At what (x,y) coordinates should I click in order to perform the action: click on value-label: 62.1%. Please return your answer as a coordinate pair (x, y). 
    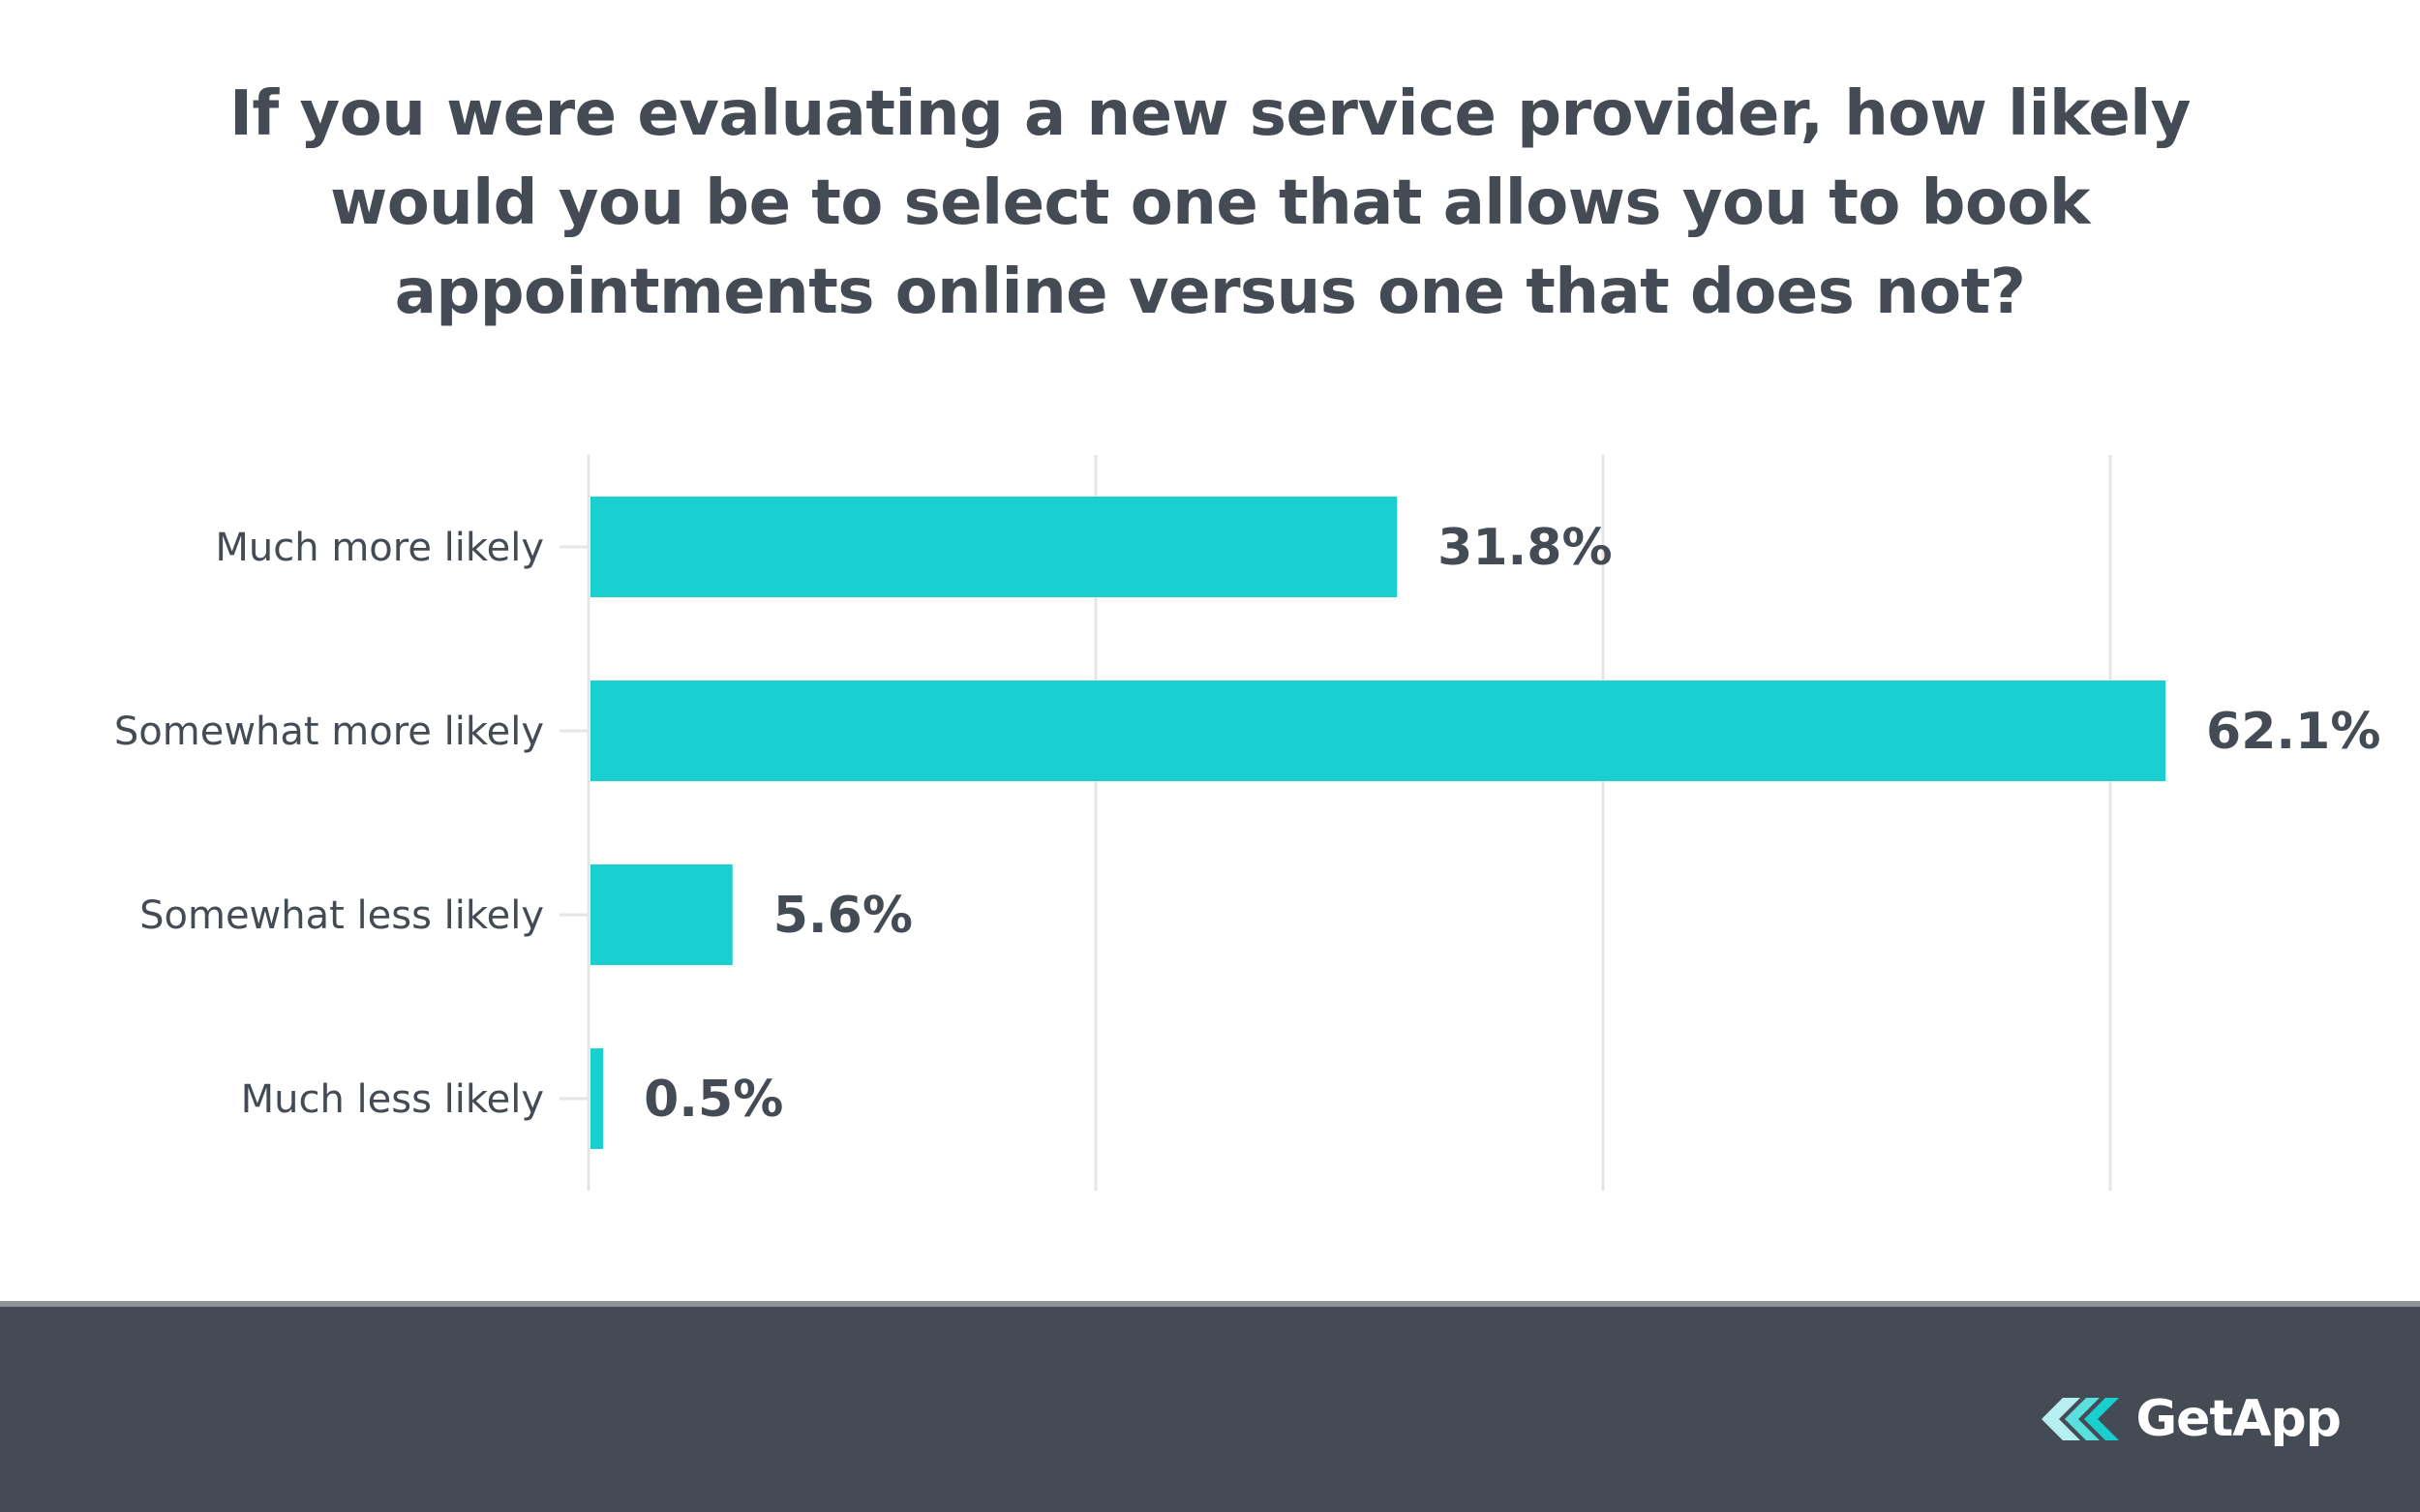
    Looking at the image, I should click on (2293, 732).